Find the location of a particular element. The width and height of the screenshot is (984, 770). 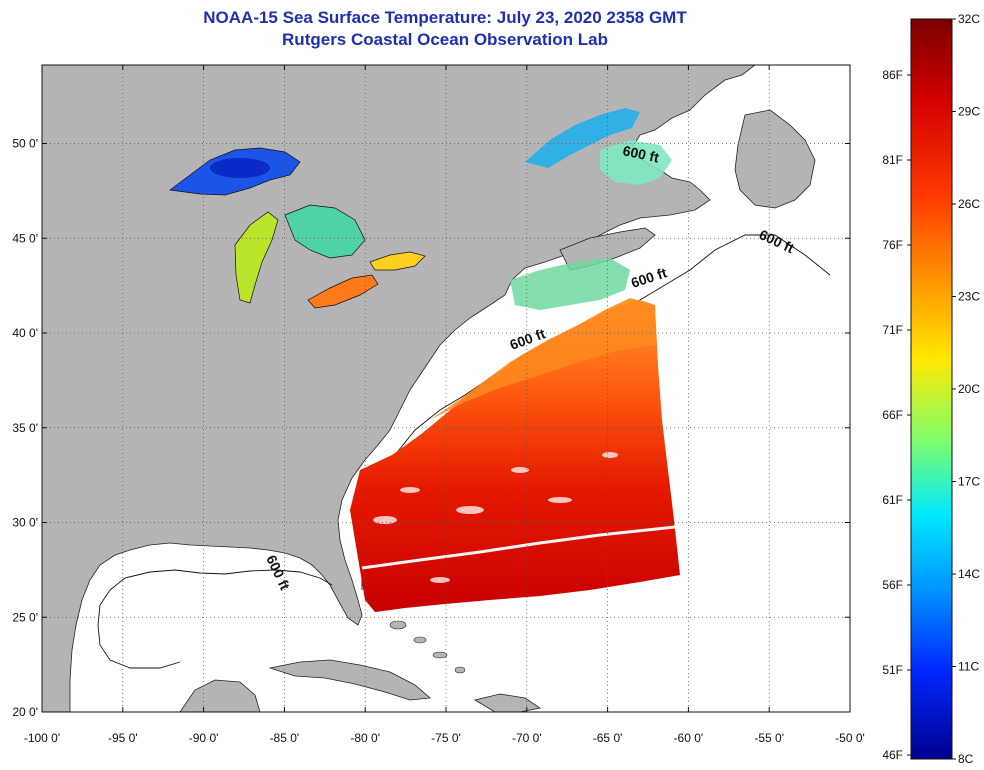

land-yucatan is located at coordinates (220, 695).